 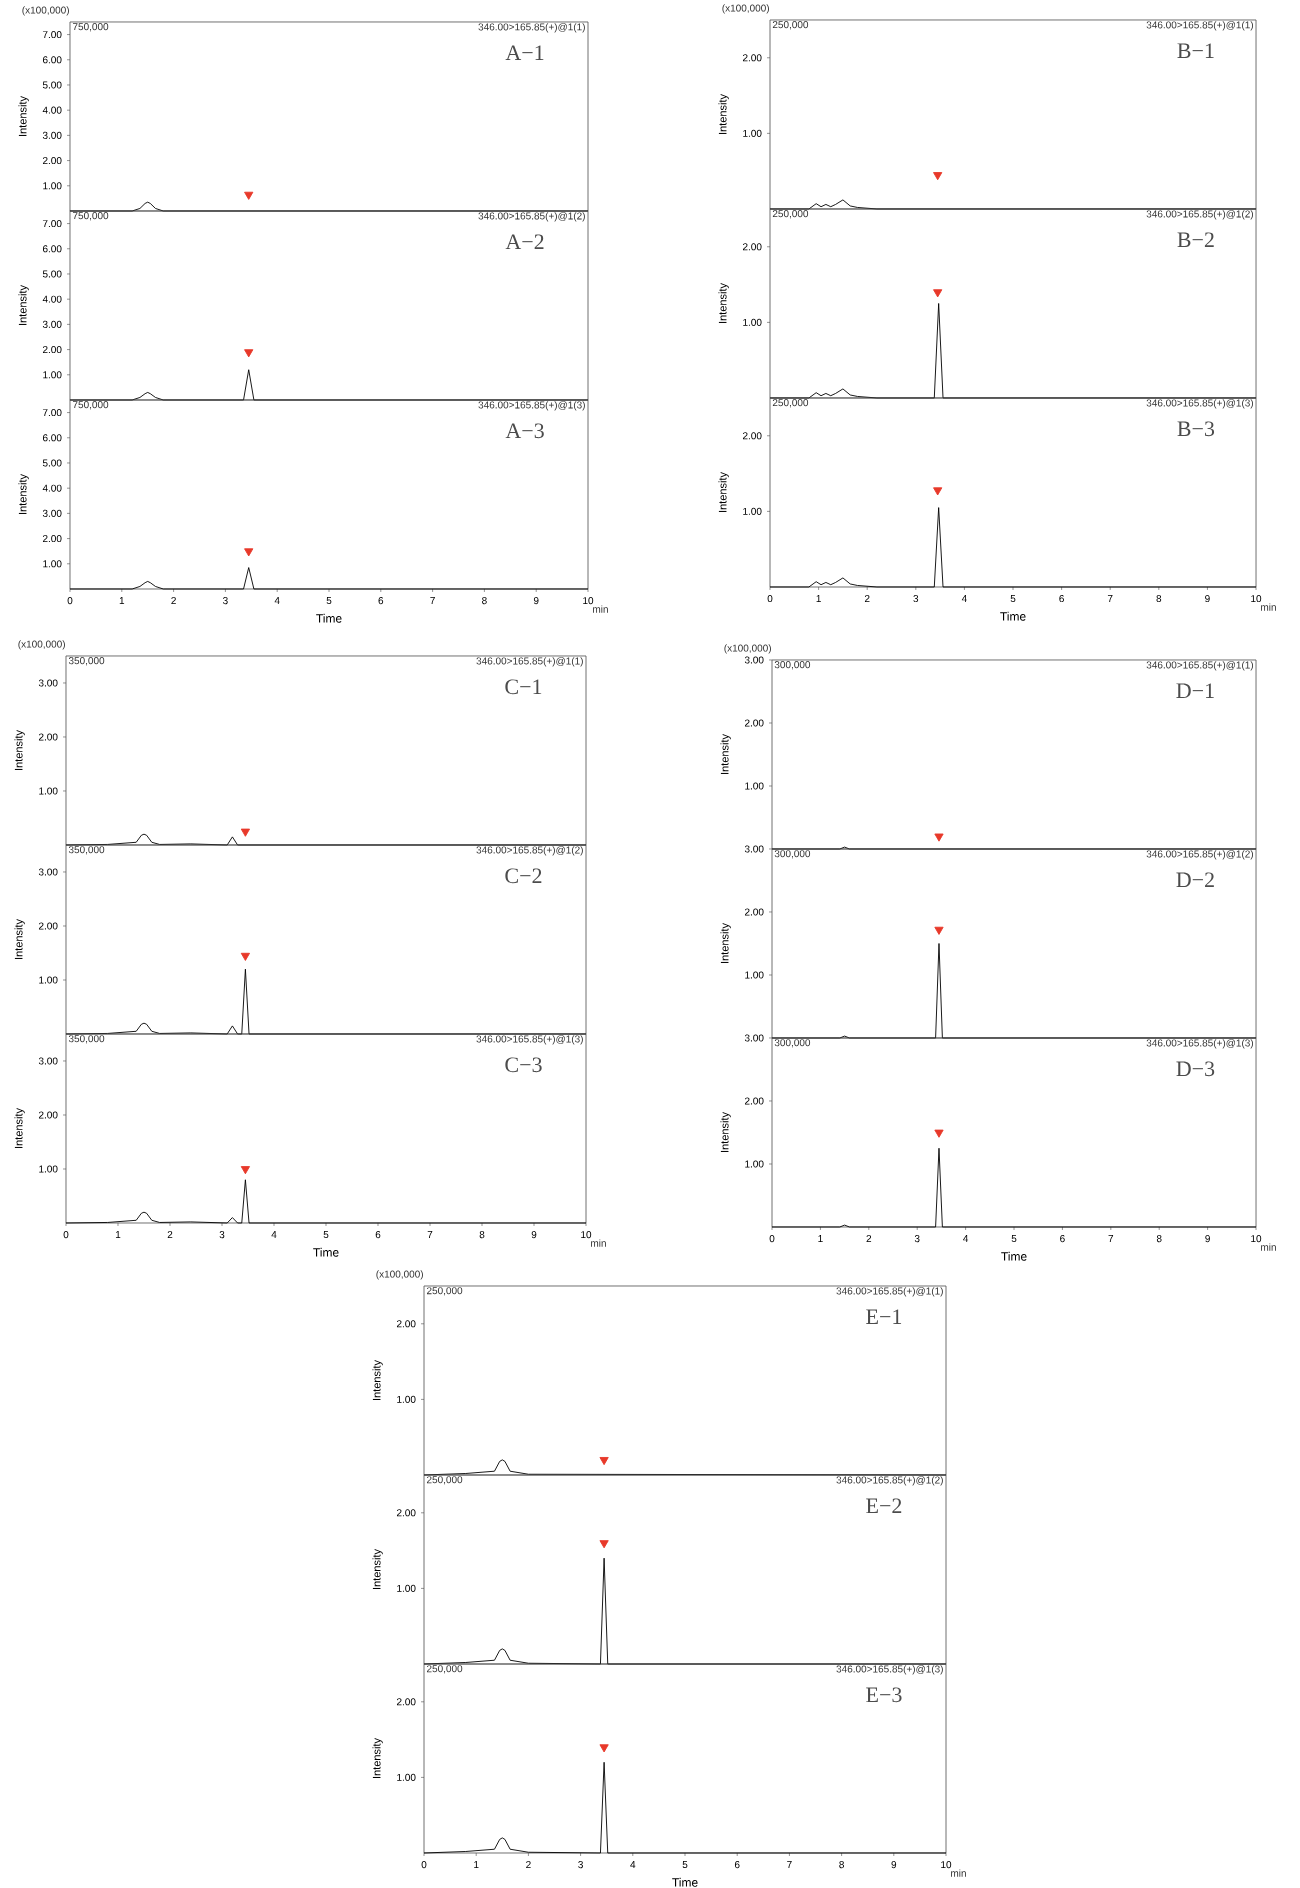 I want to click on text: D−3, so click(x=1195, y=1069).